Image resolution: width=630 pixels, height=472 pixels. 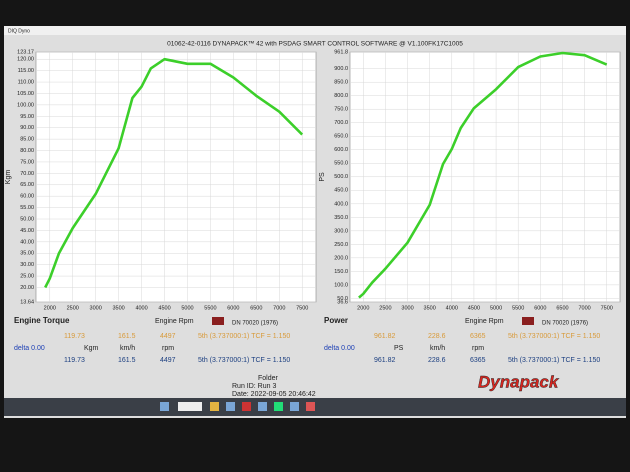 What do you see at coordinates (322, 177) in the screenshot?
I see `y-axis-label: PS` at bounding box center [322, 177].